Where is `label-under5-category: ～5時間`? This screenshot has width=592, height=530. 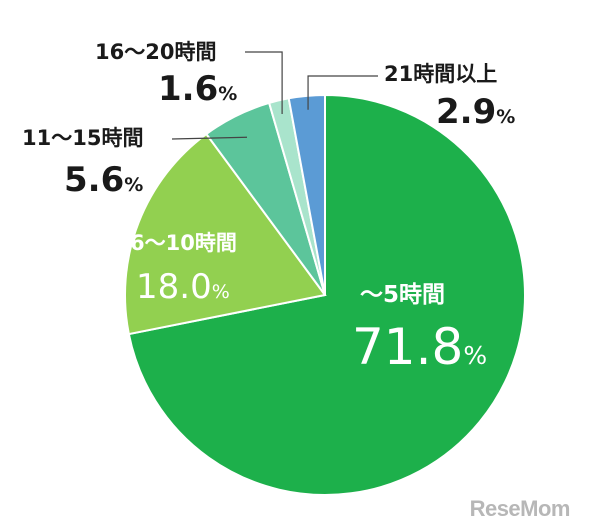 label-under5-category: ～5時間 is located at coordinates (403, 295).